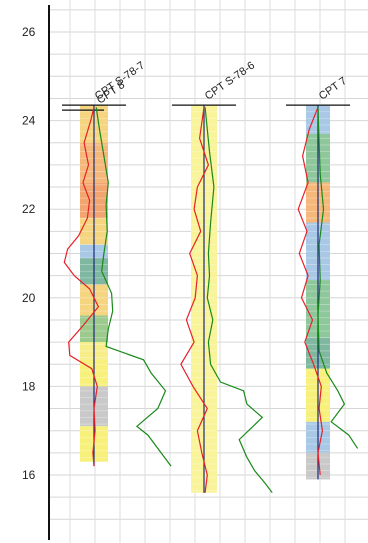  Describe the element at coordinates (29, 475) in the screenshot. I see `y-tick-label: 16` at that location.